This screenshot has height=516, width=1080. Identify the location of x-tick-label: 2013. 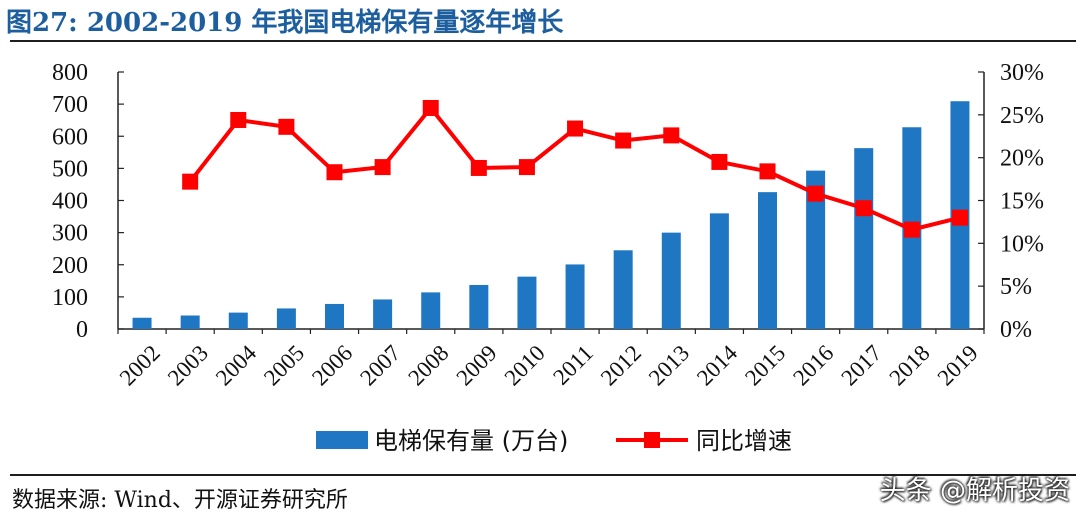
(669, 365).